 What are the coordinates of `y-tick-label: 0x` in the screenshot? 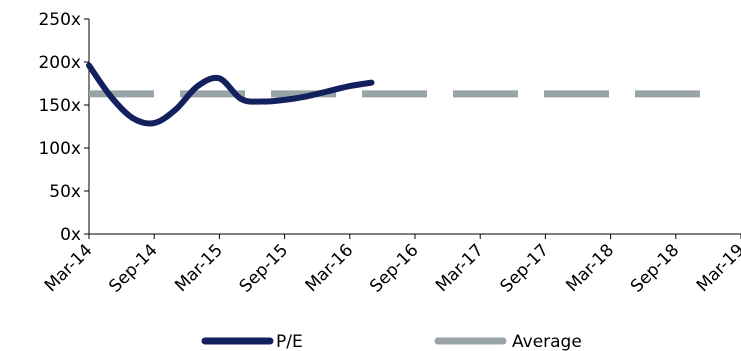 It's located at (70, 235).